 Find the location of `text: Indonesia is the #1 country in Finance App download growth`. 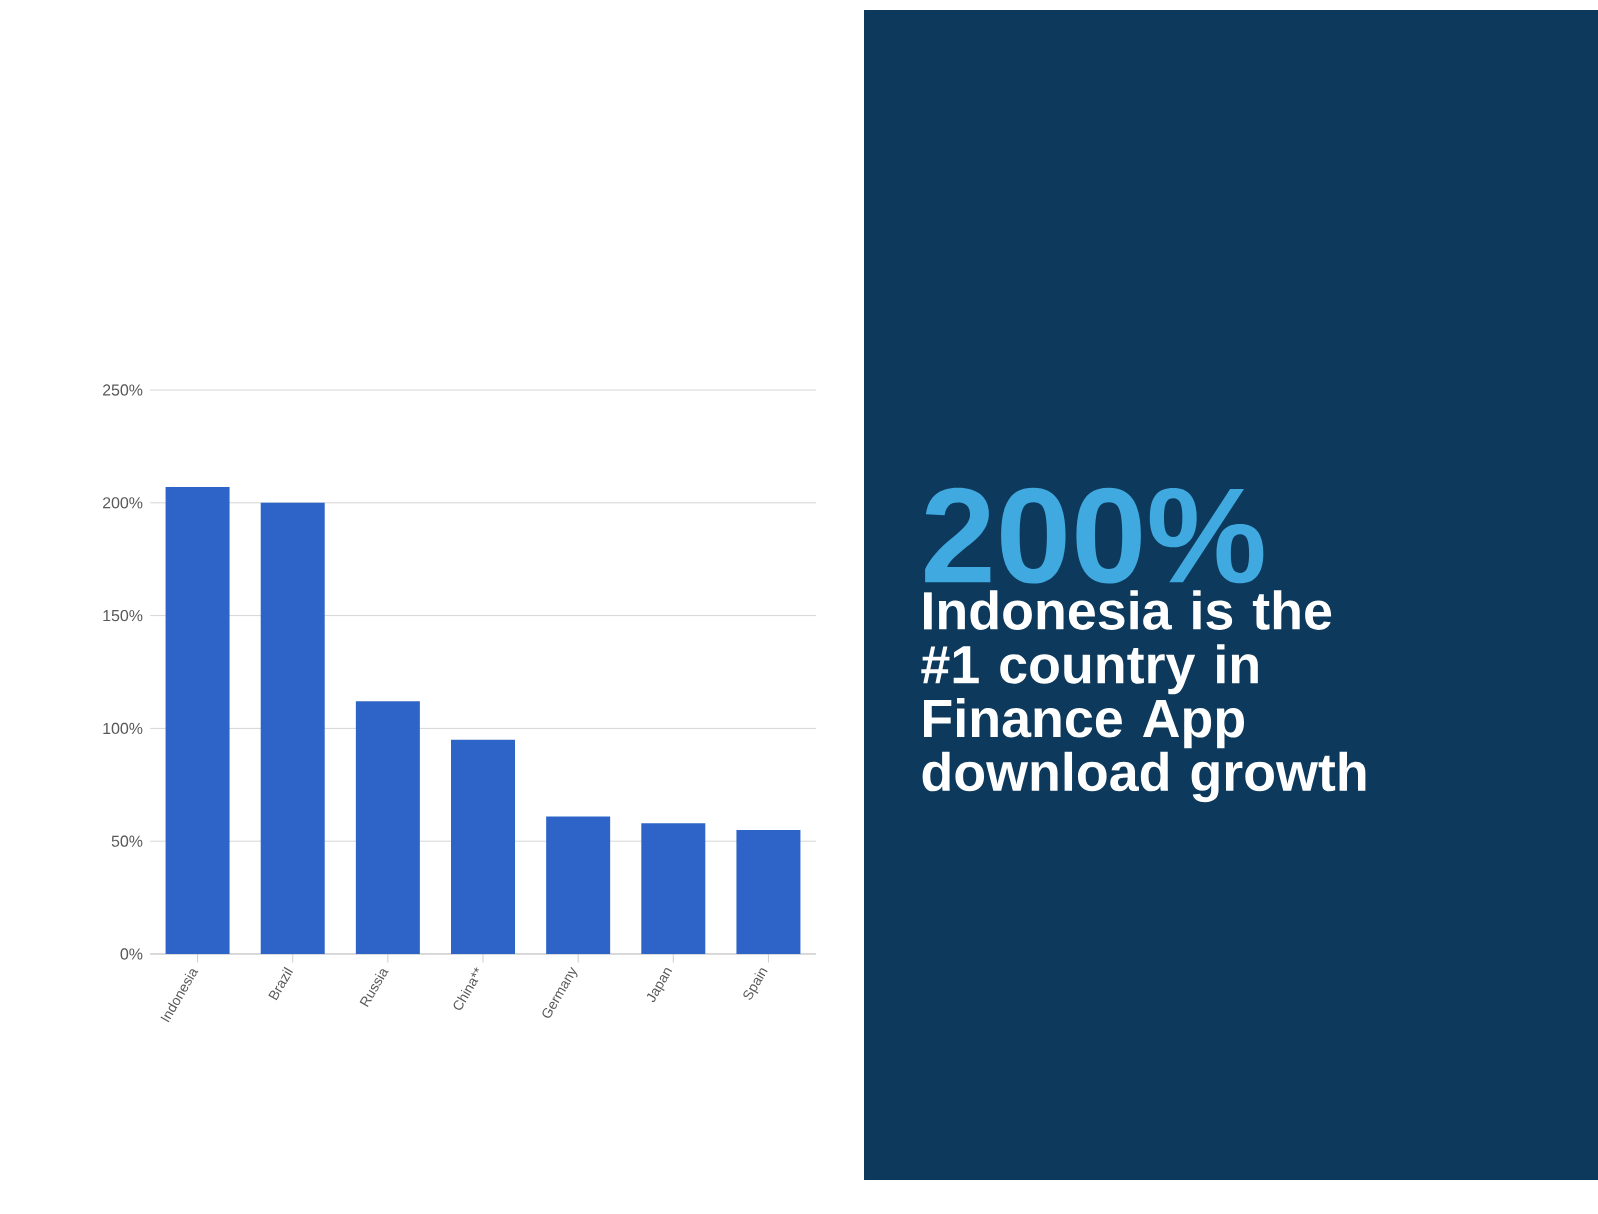

text: Indonesia is the #1 country in Finance App download growth is located at coordinates (1143, 696).